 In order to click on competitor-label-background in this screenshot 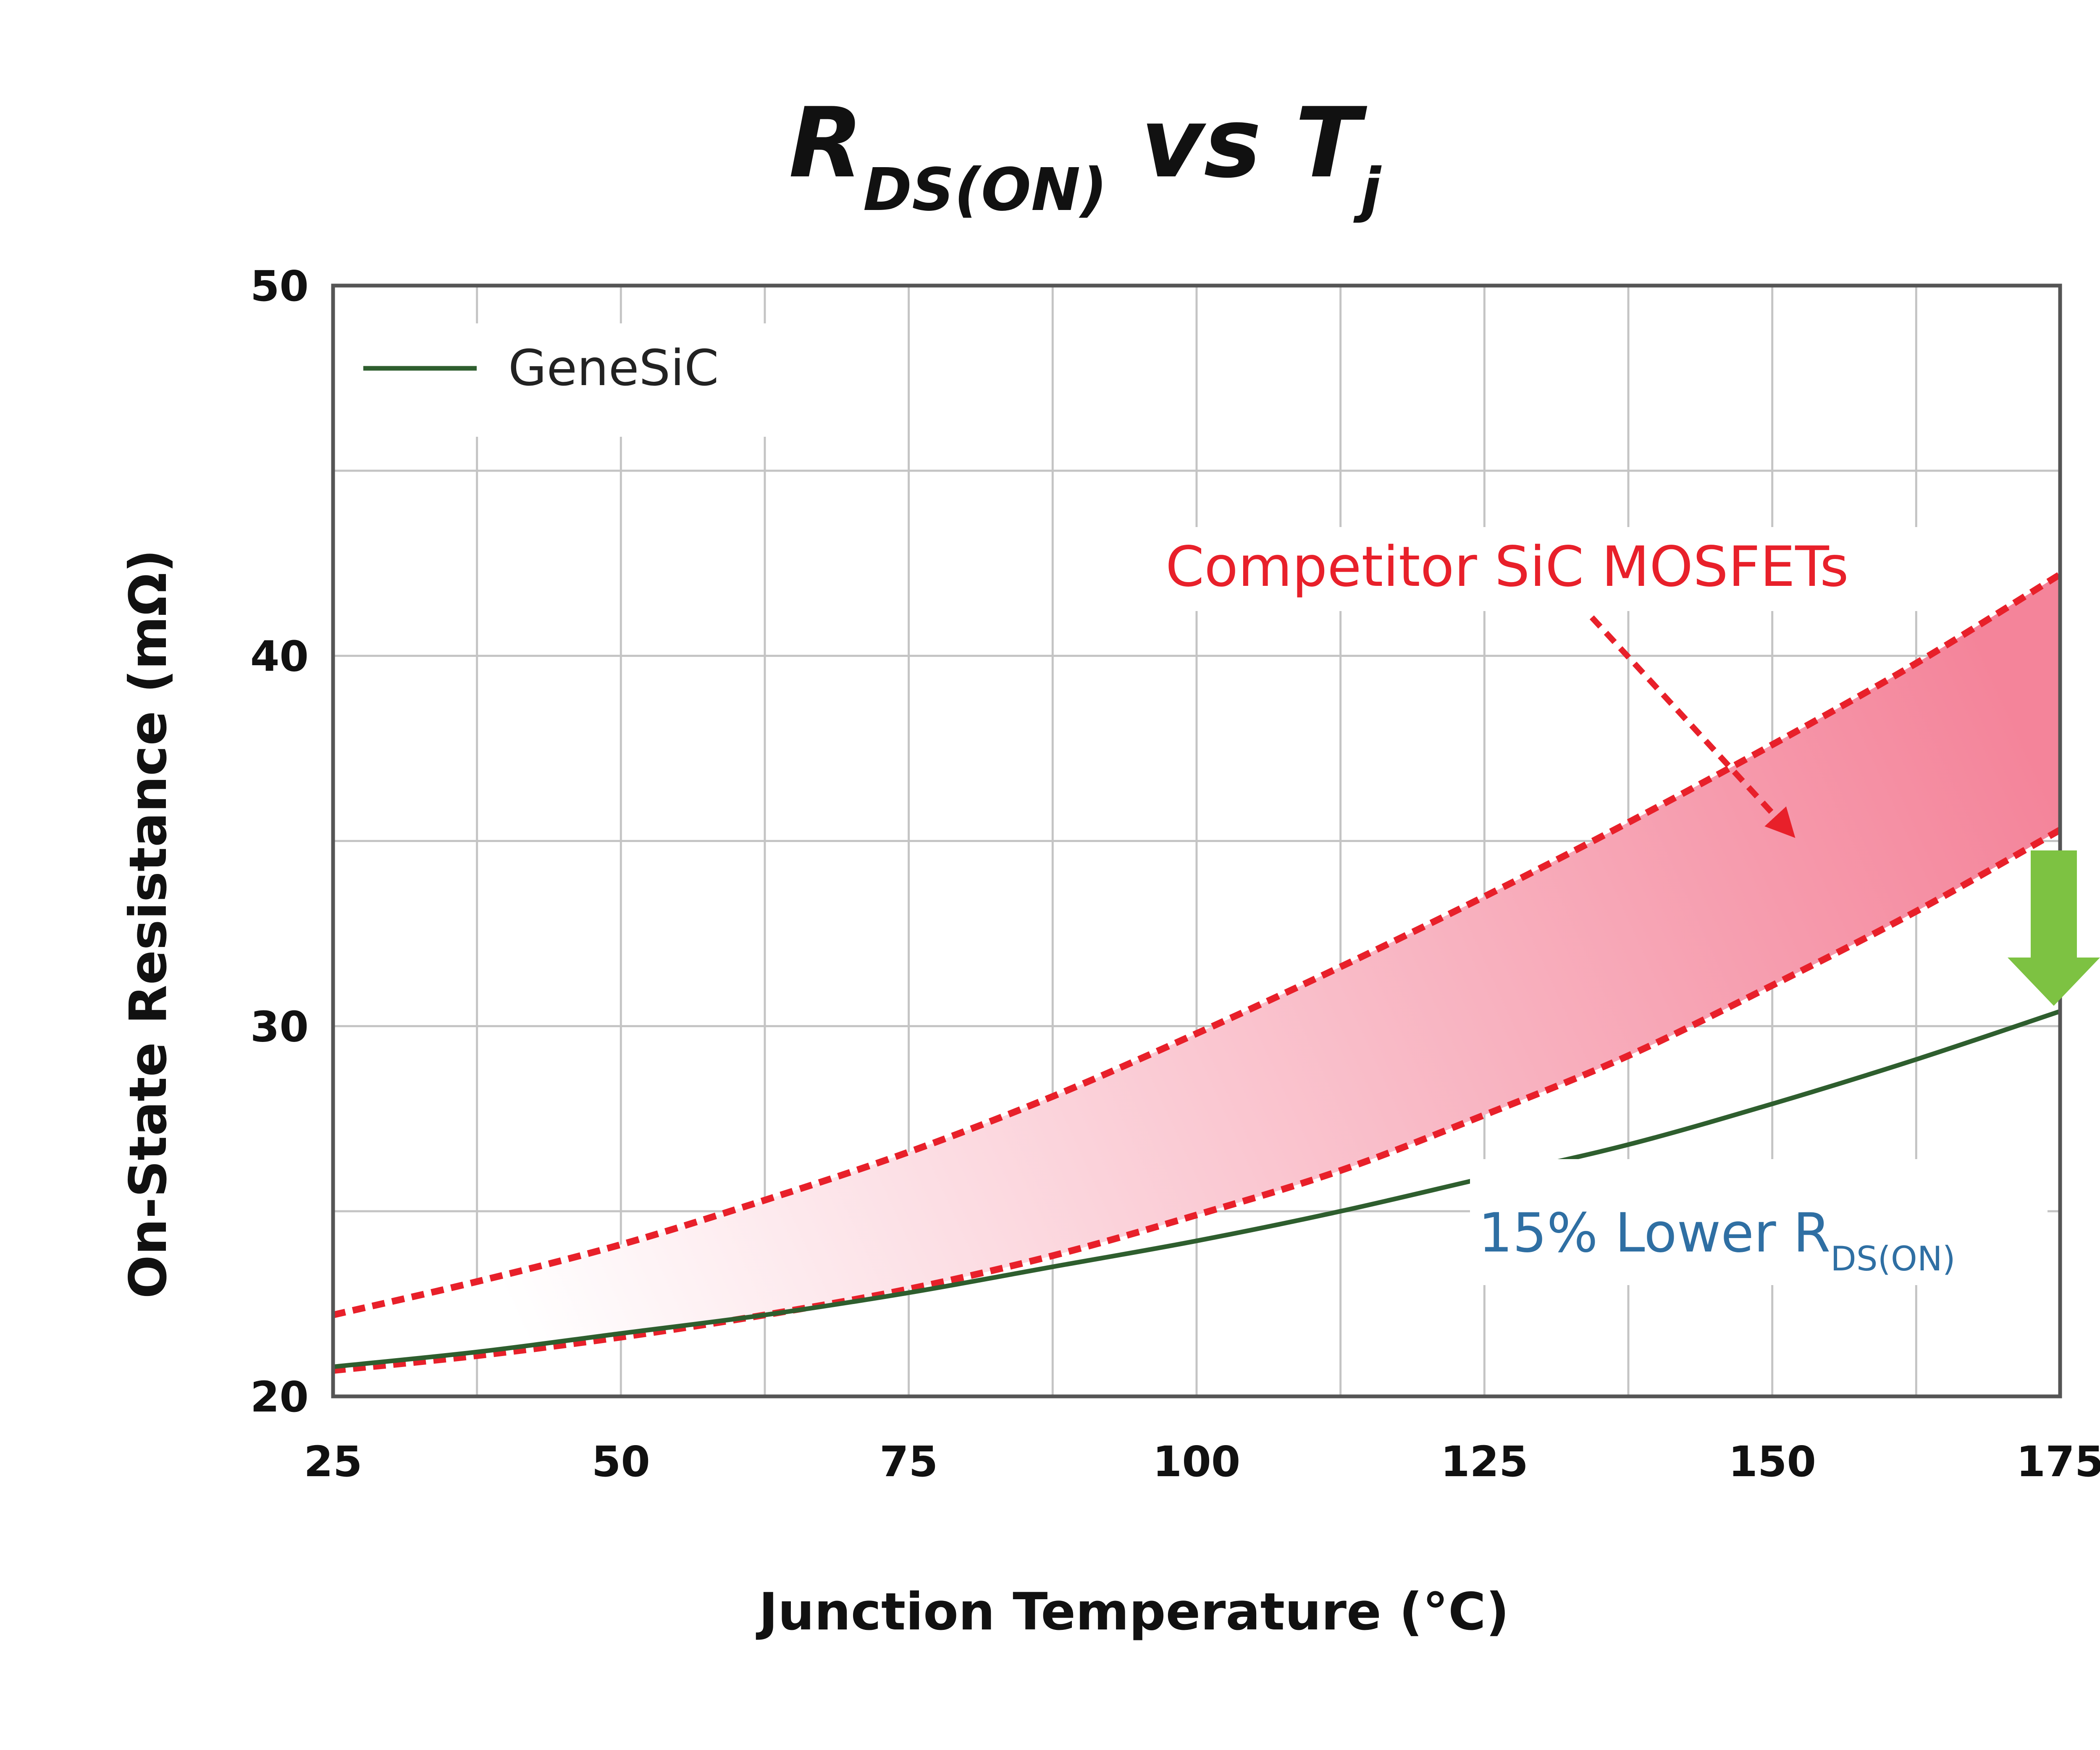, I will do `click(1558, 569)`.